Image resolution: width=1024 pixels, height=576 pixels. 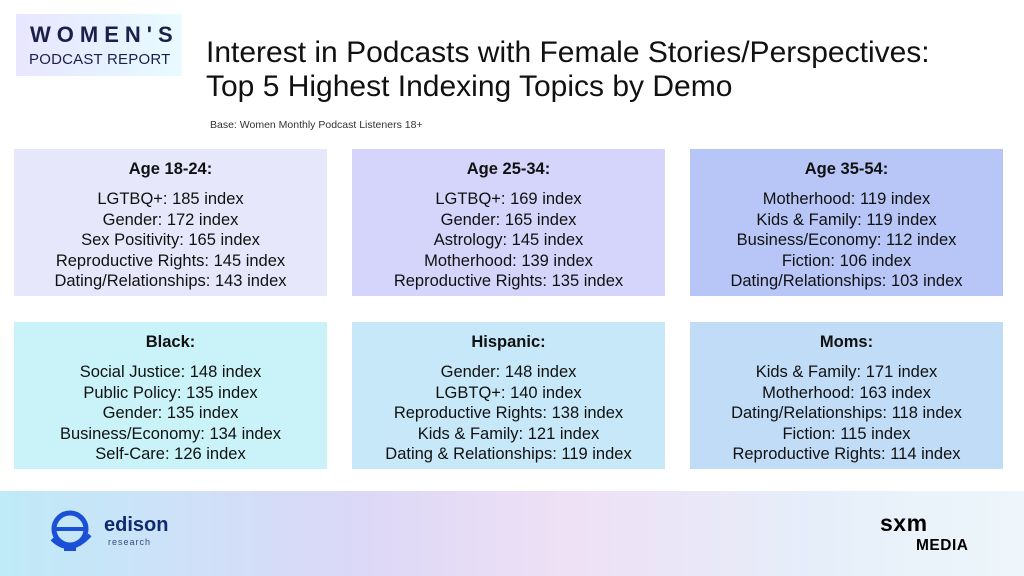 I want to click on topic-line: Dating/Relationships: 103 index, so click(x=846, y=281).